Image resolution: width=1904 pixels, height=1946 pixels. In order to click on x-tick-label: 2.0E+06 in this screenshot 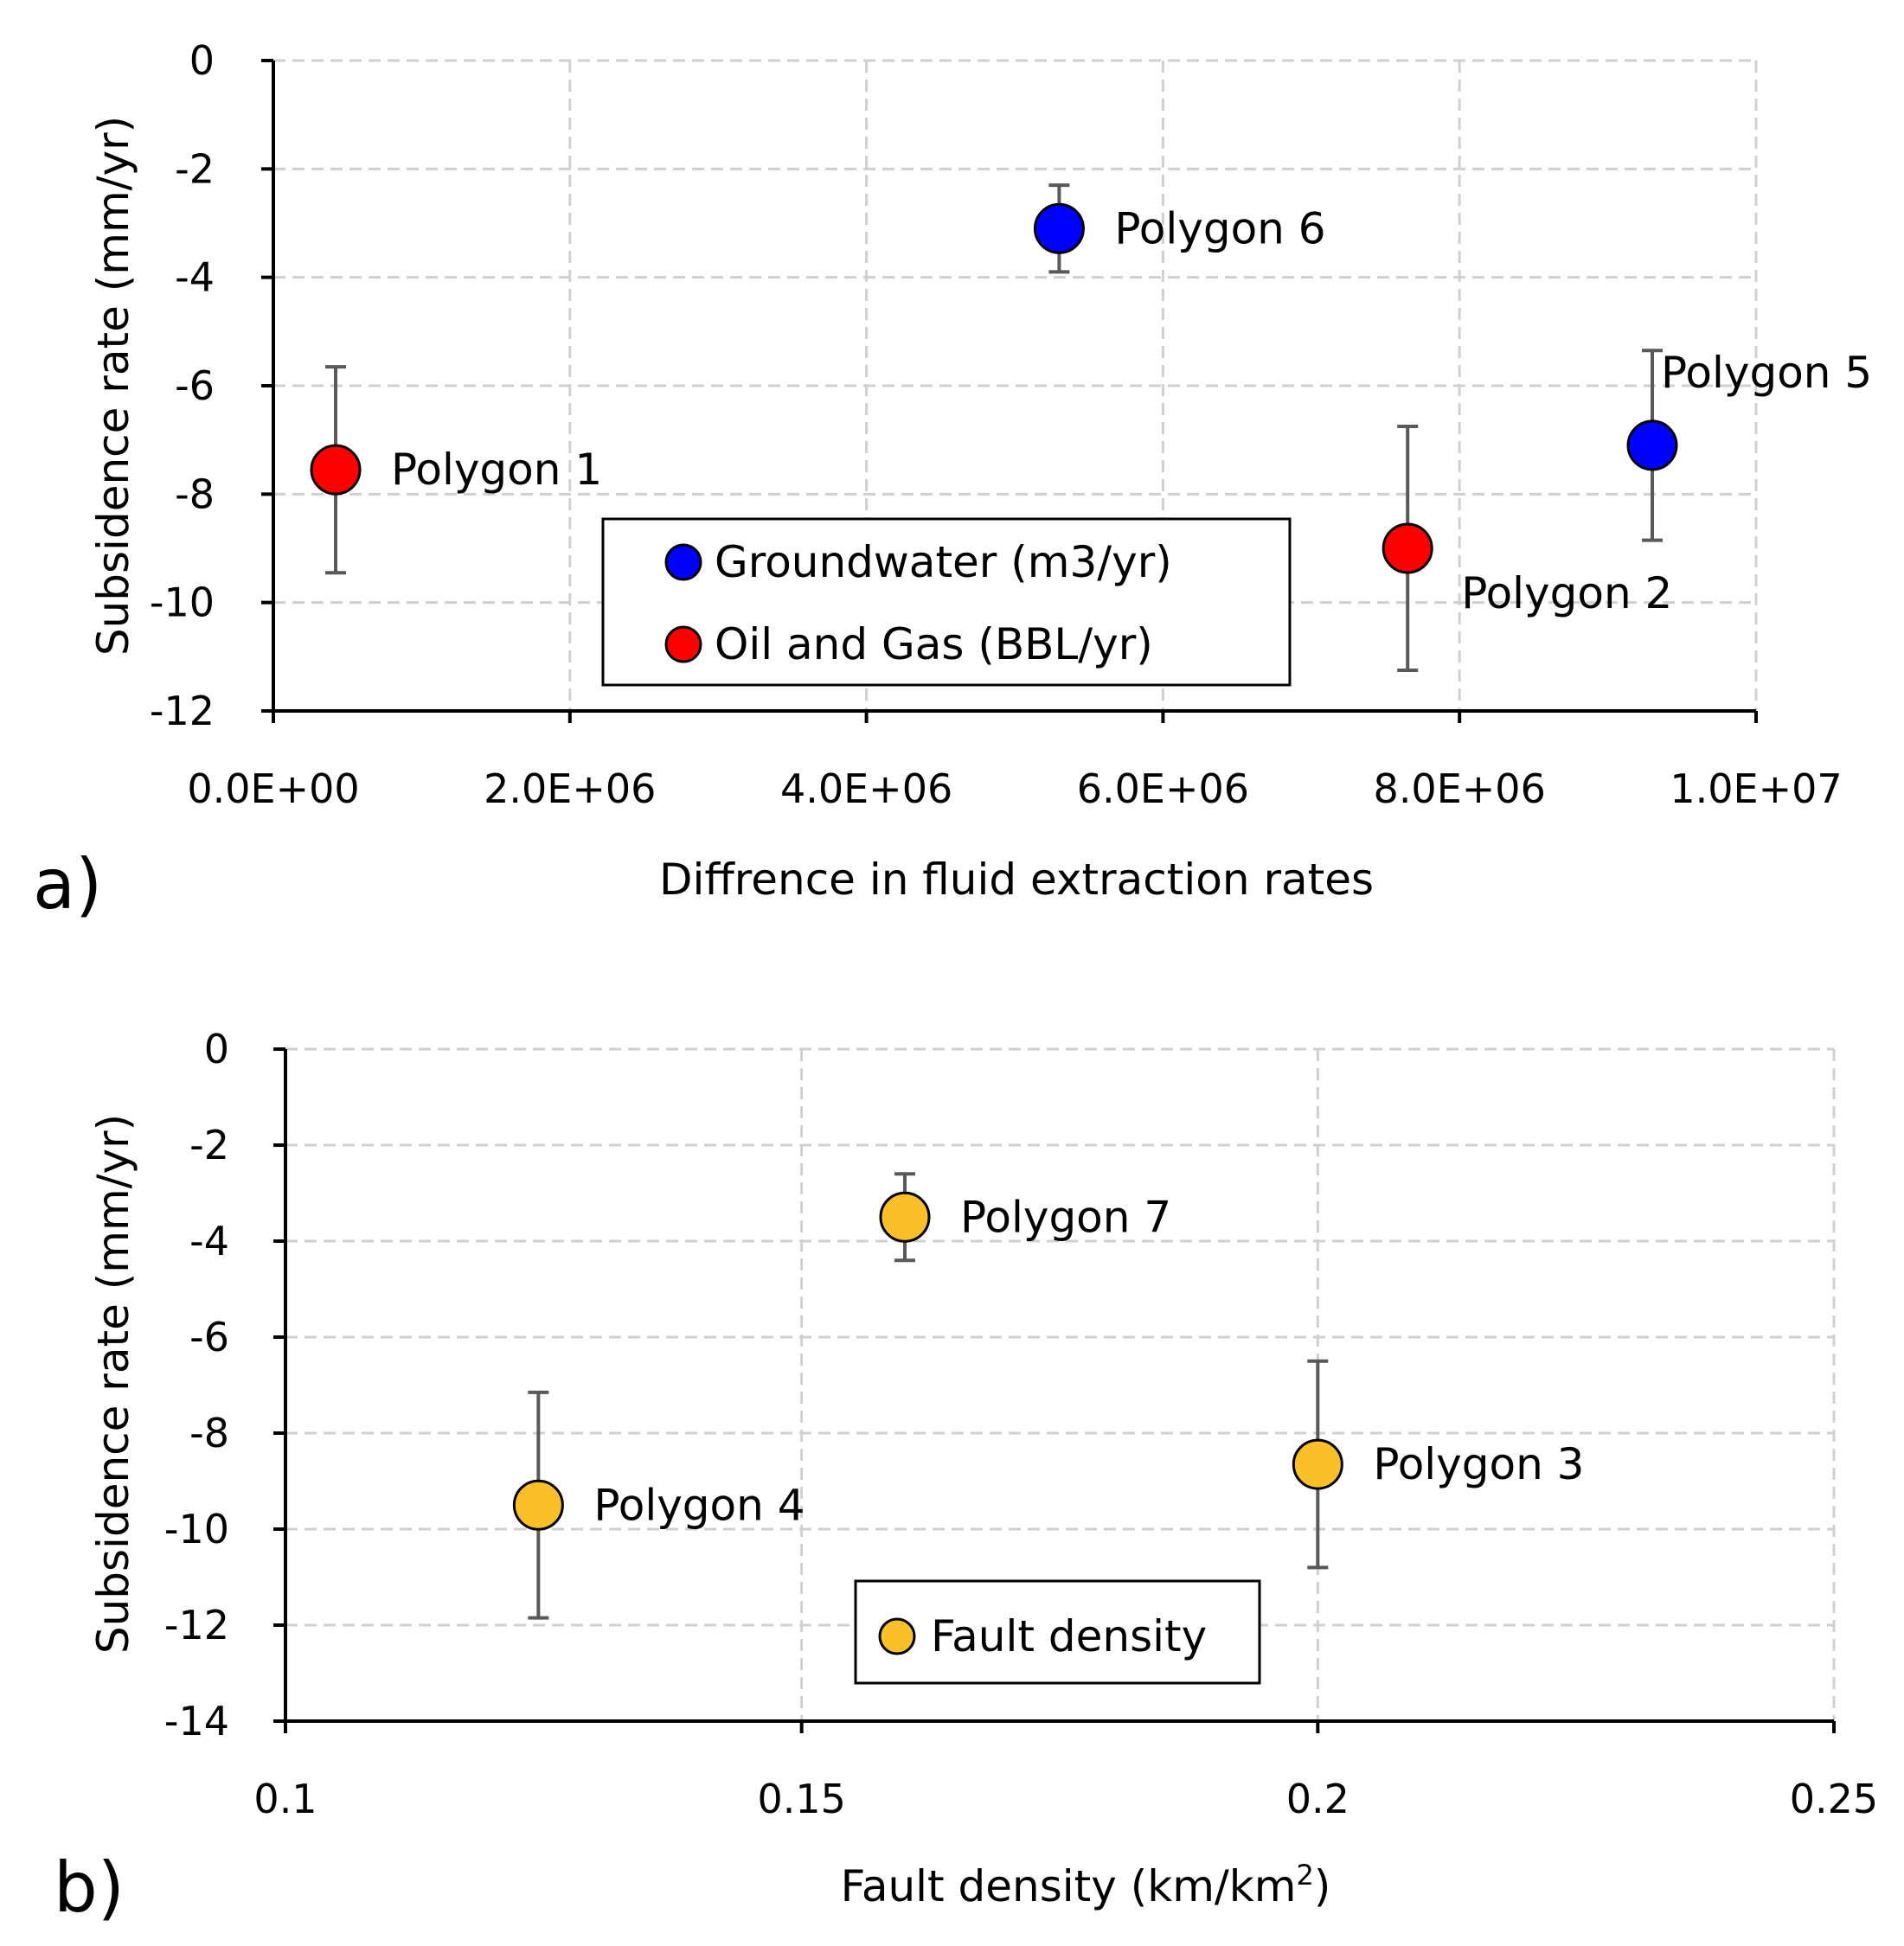, I will do `click(570, 788)`.